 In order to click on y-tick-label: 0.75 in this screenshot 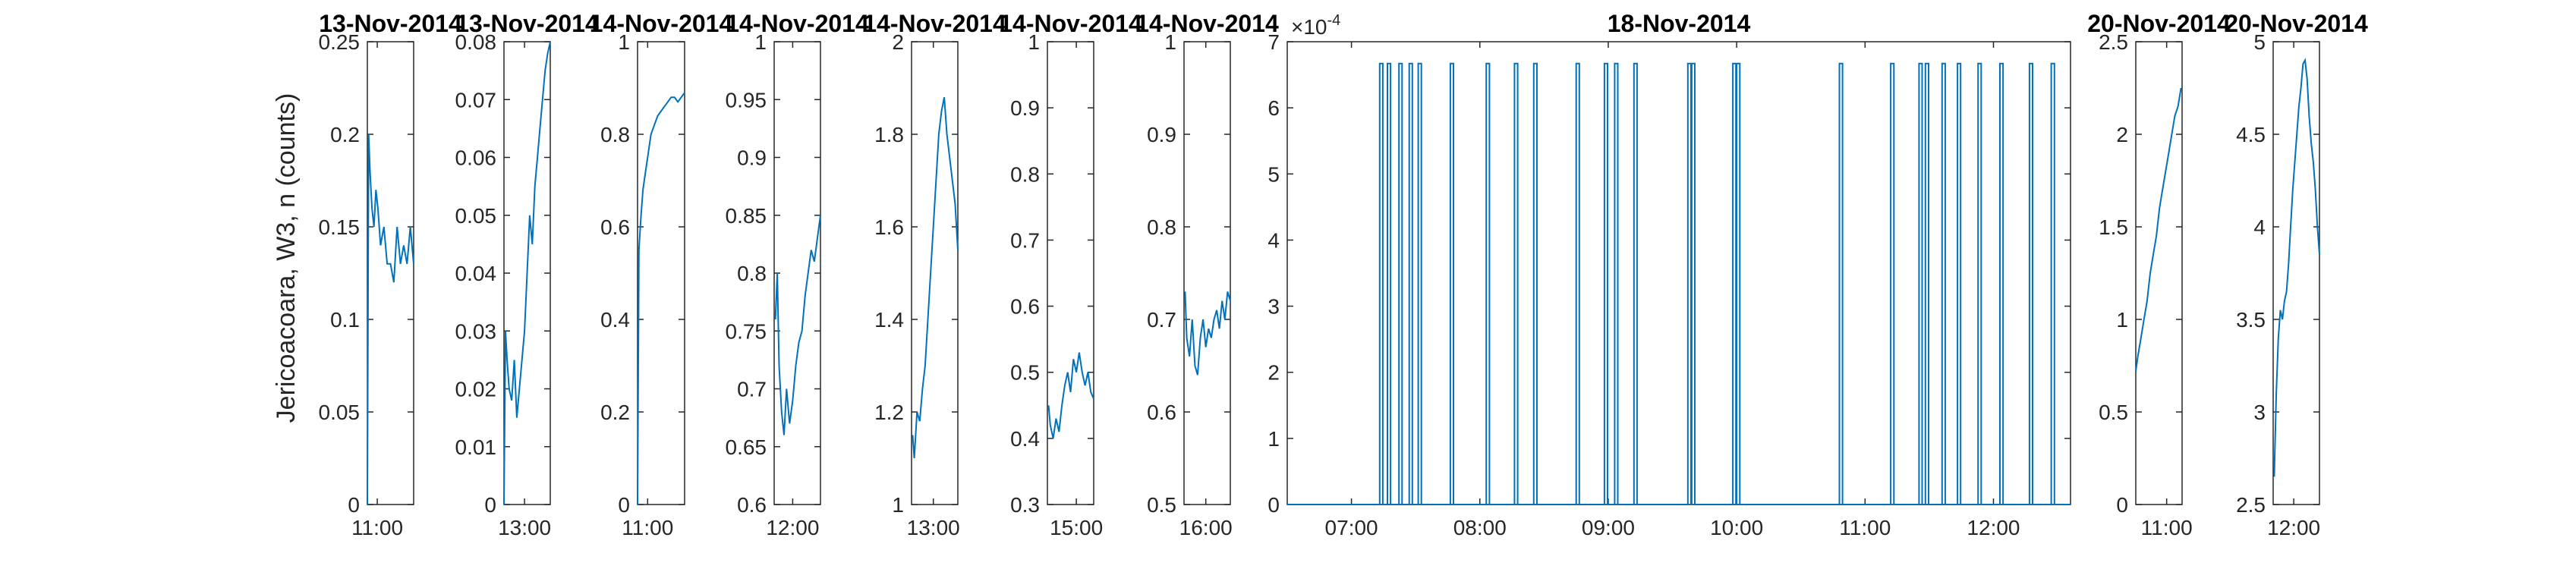, I will do `click(746, 331)`.